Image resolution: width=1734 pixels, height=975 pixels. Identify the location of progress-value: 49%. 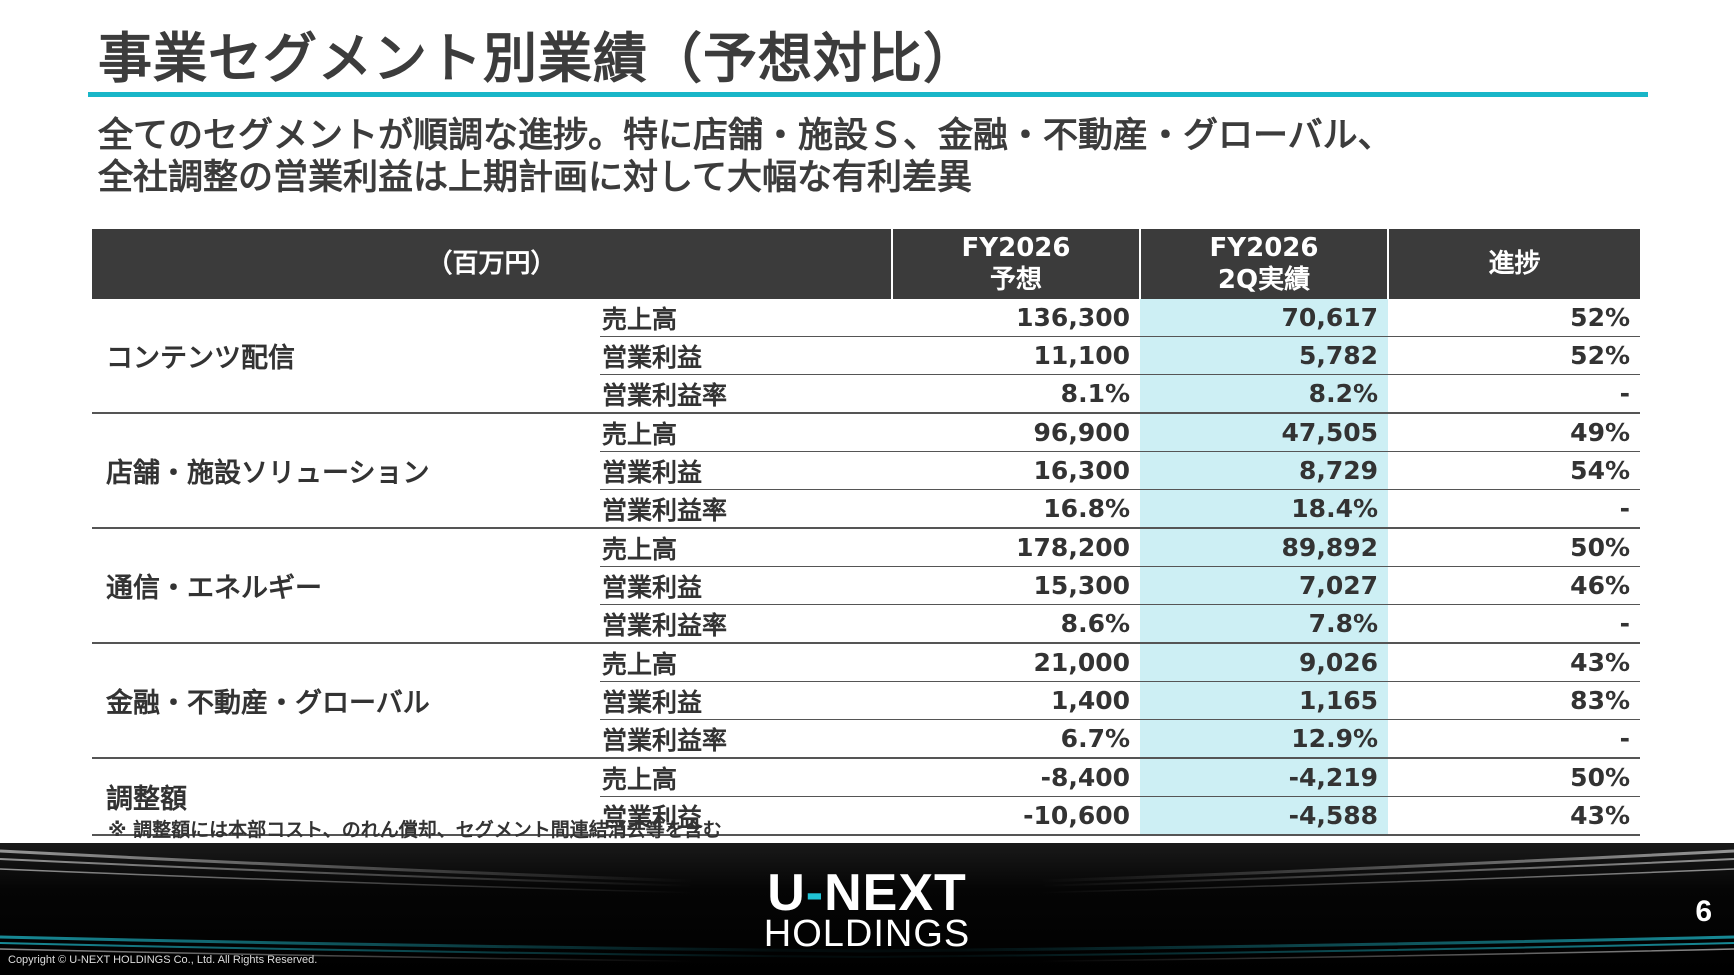
(1514, 432).